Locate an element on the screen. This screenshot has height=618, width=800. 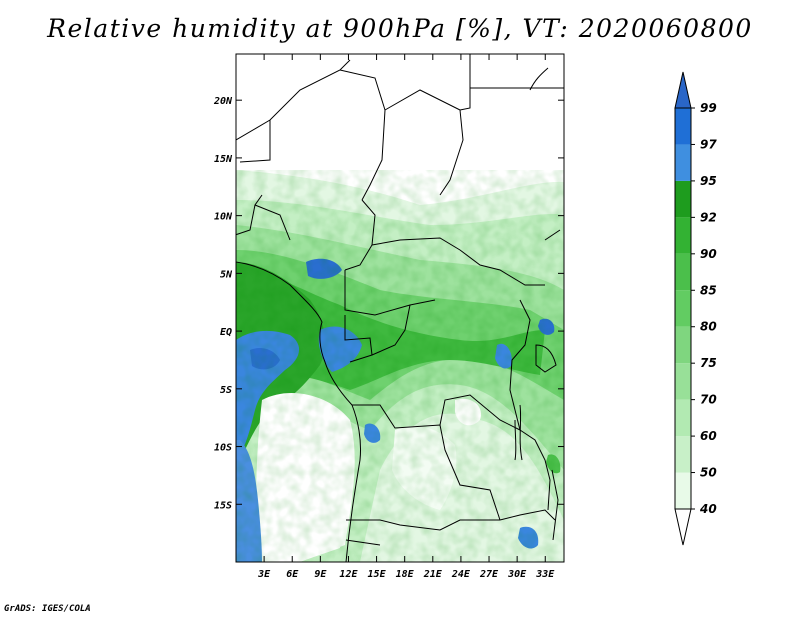
lat-tick-label: 5N is located at coordinates (226, 274).